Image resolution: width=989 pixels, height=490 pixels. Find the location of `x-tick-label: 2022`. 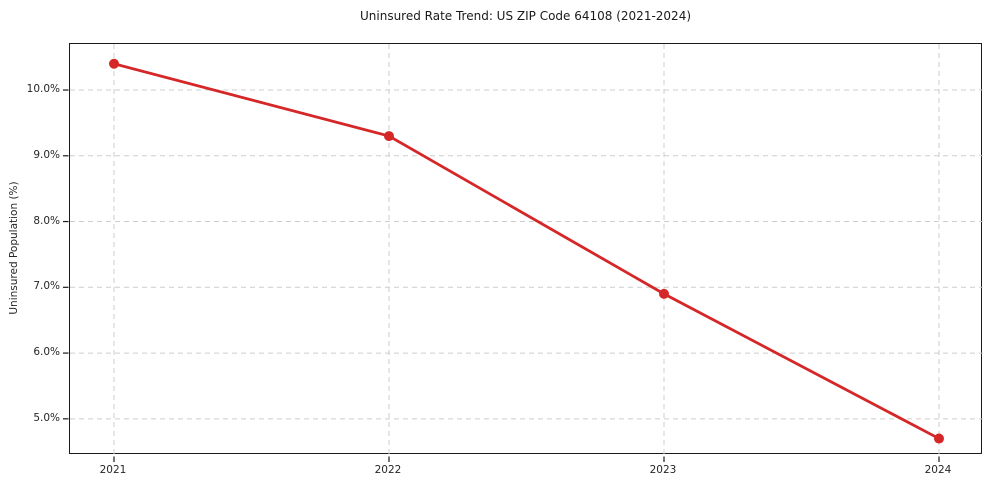

x-tick-label: 2022 is located at coordinates (388, 470).